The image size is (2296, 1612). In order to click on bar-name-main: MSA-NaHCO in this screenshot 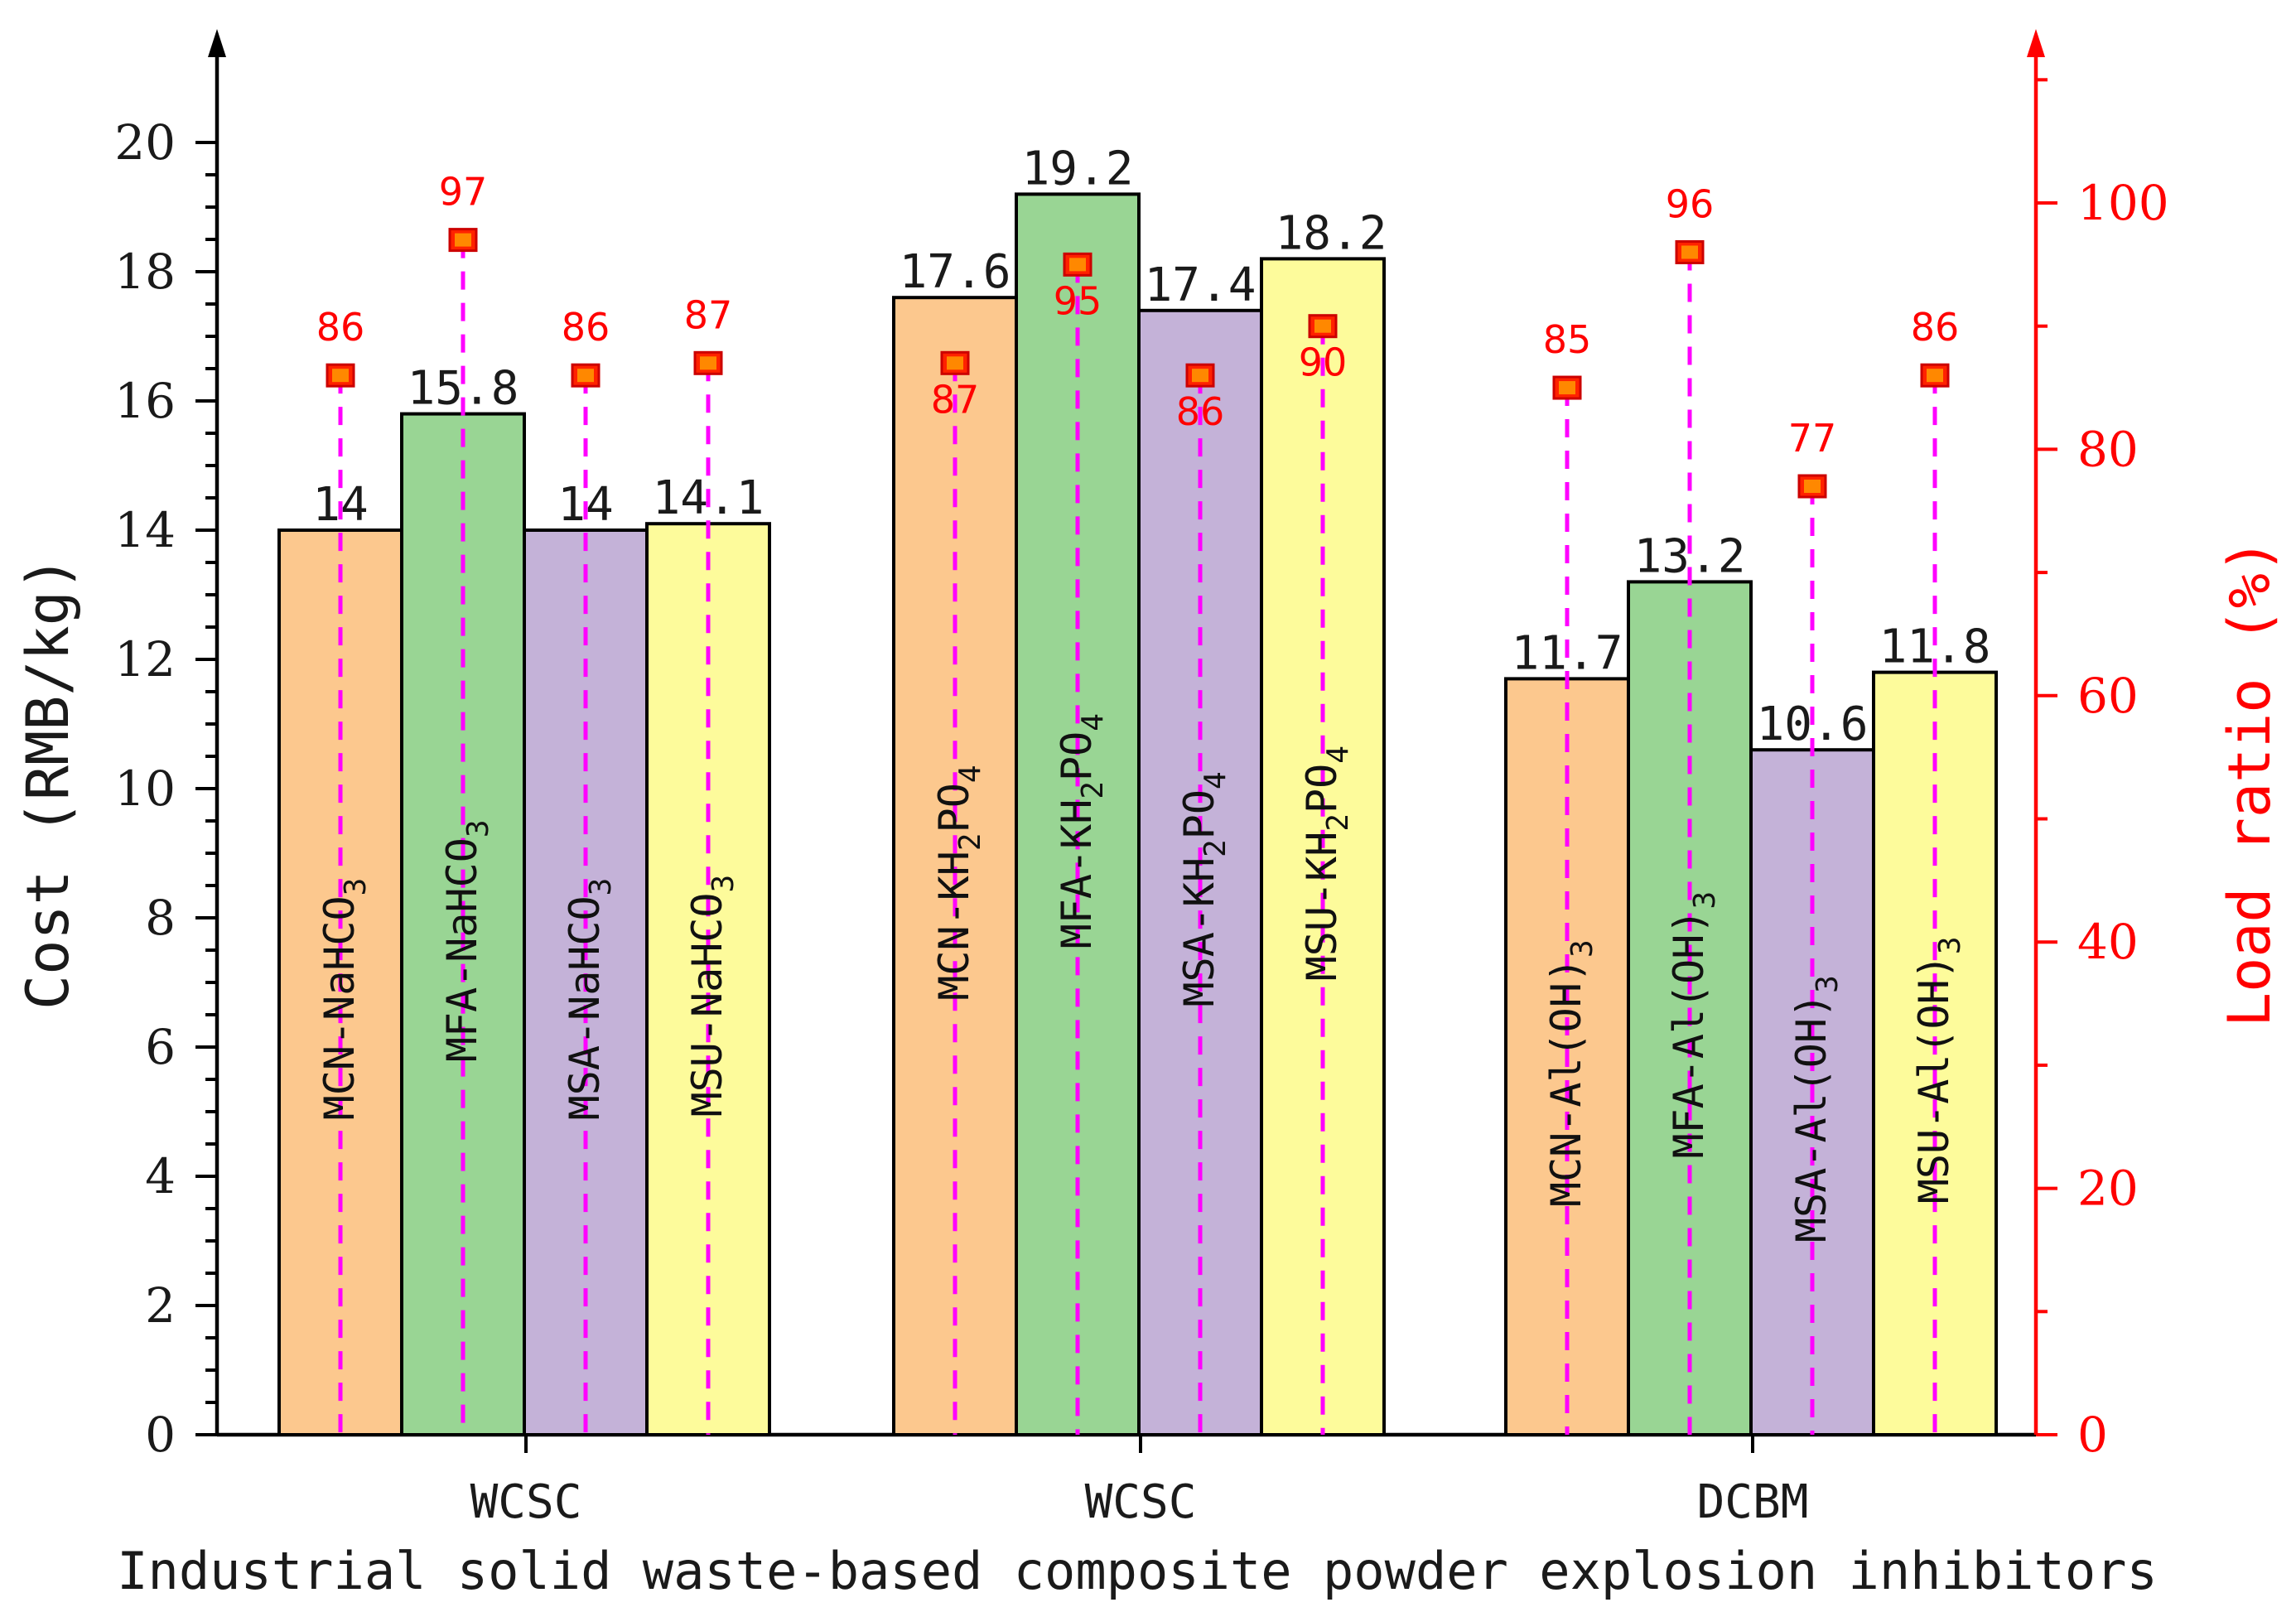, I will do `click(585, 1007)`.